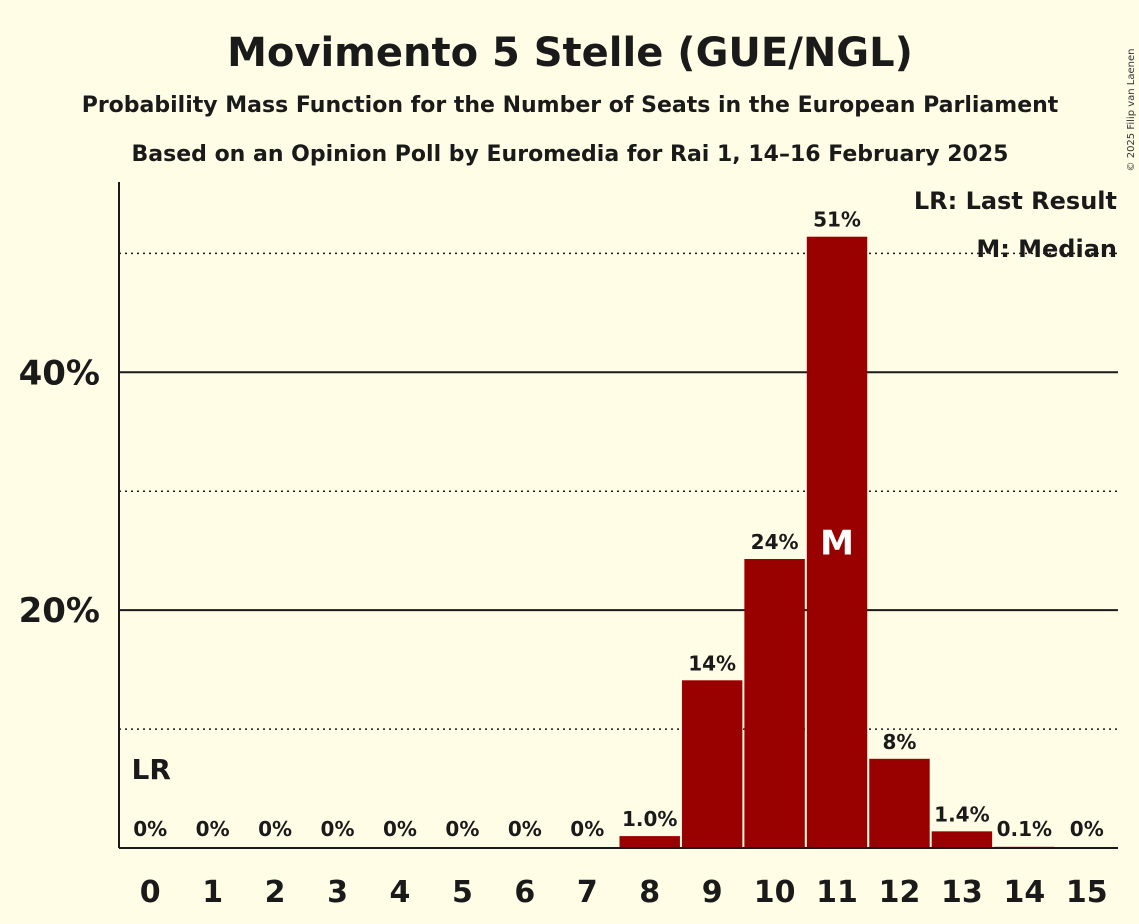 The image size is (1139, 924). Describe the element at coordinates (837, 892) in the screenshot. I see `x-tick-label: 11` at that location.